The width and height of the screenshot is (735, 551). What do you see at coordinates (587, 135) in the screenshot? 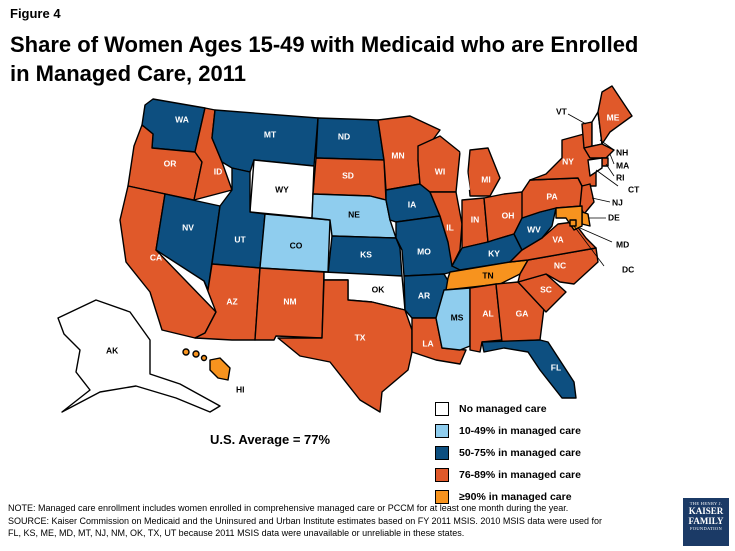
I see `state-vt` at bounding box center [587, 135].